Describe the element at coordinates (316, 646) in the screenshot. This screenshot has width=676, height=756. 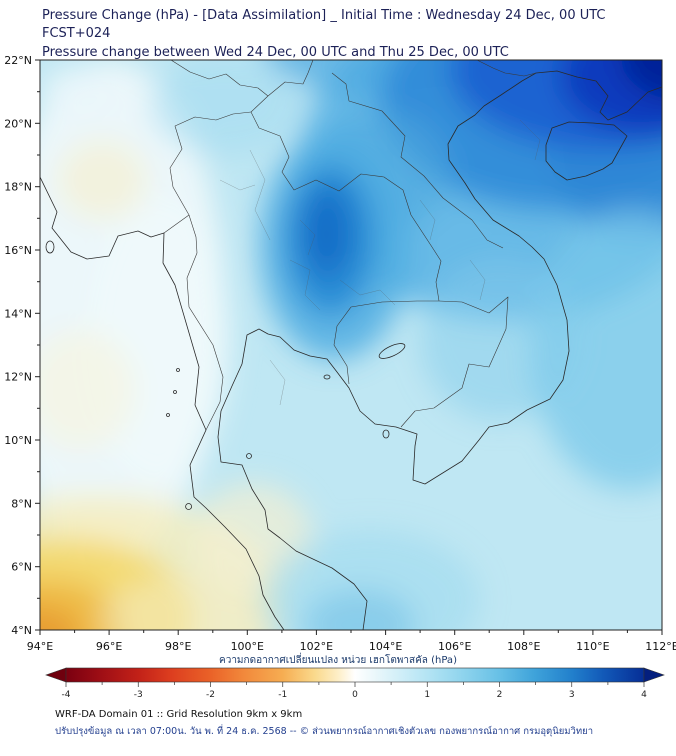
I see `x-tick-label: 102°E` at that location.